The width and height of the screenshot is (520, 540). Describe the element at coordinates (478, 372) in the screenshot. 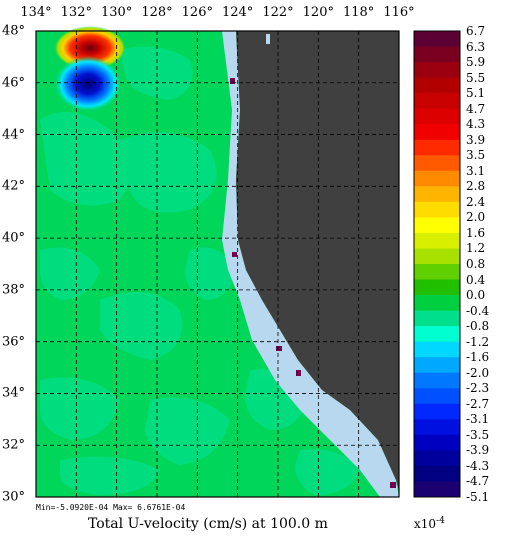

I see `colorbar-label: -2.0` at that location.